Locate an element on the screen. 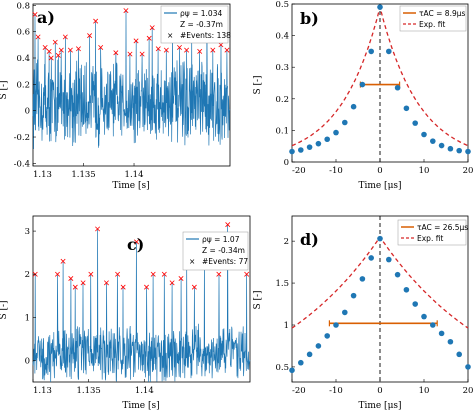 The width and height of the screenshot is (474, 413). panel-c-label: c) is located at coordinates (135, 244).